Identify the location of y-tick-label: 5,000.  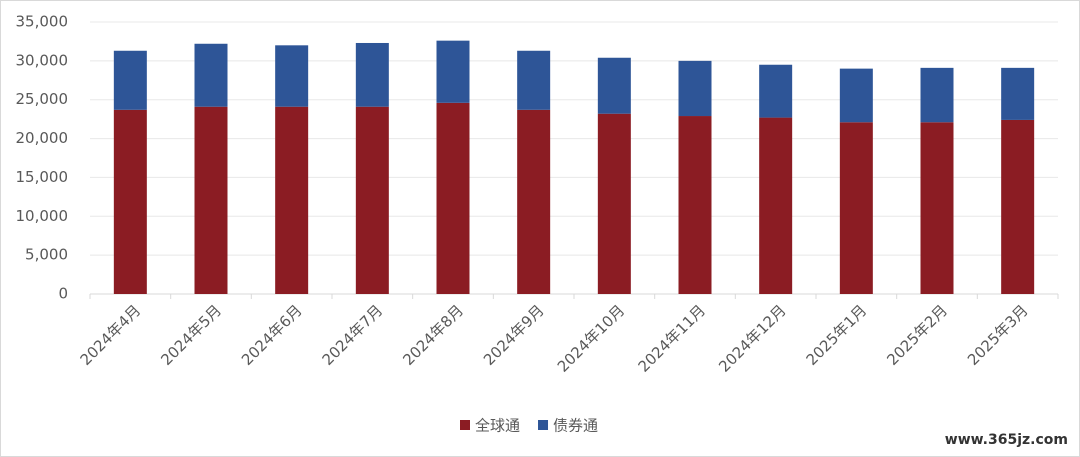
(46, 255).